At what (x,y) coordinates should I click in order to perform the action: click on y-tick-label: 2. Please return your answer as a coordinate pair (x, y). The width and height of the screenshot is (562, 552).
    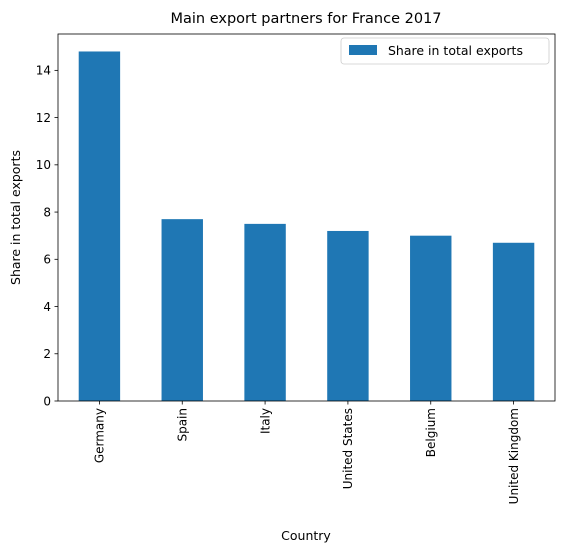
    Looking at the image, I should click on (47, 354).